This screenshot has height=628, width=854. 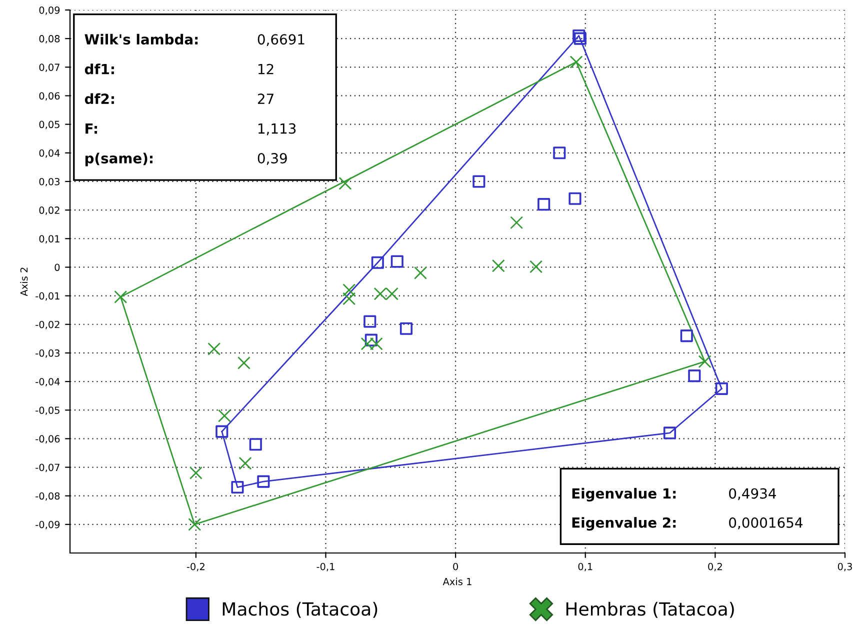 I want to click on y-tick-label: 0,09, so click(x=49, y=10).